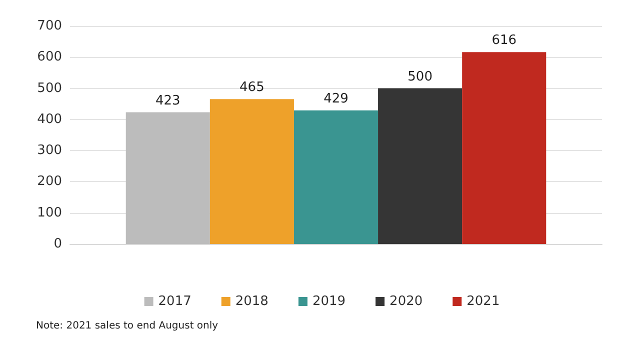 Image resolution: width=644 pixels, height=337 pixels. What do you see at coordinates (49, 150) in the screenshot?
I see `y-tick-label: 300` at bounding box center [49, 150].